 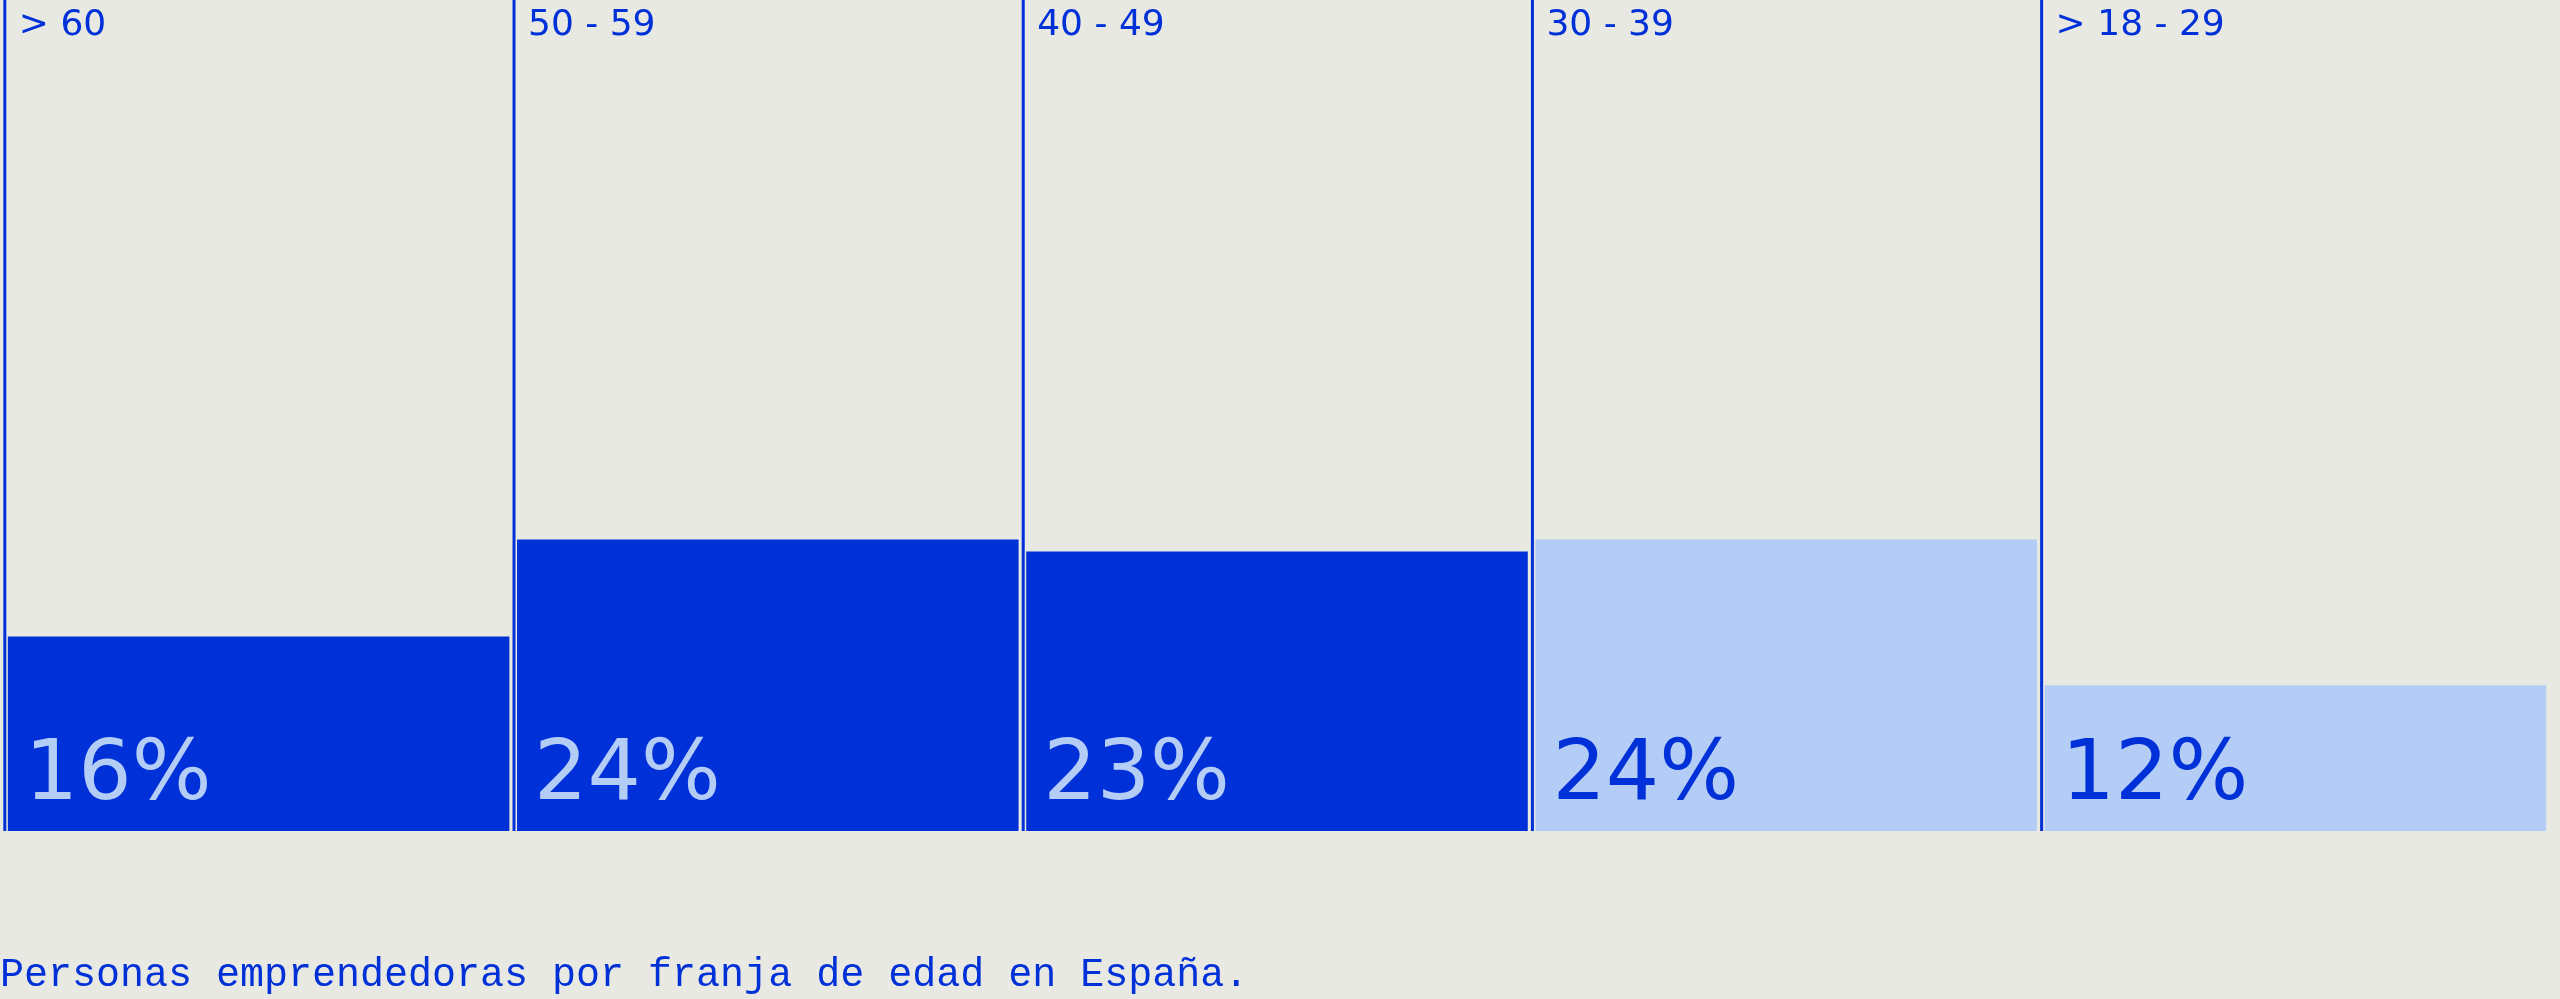 I want to click on x-tick-label: 30 - 39, so click(x=1610, y=23).